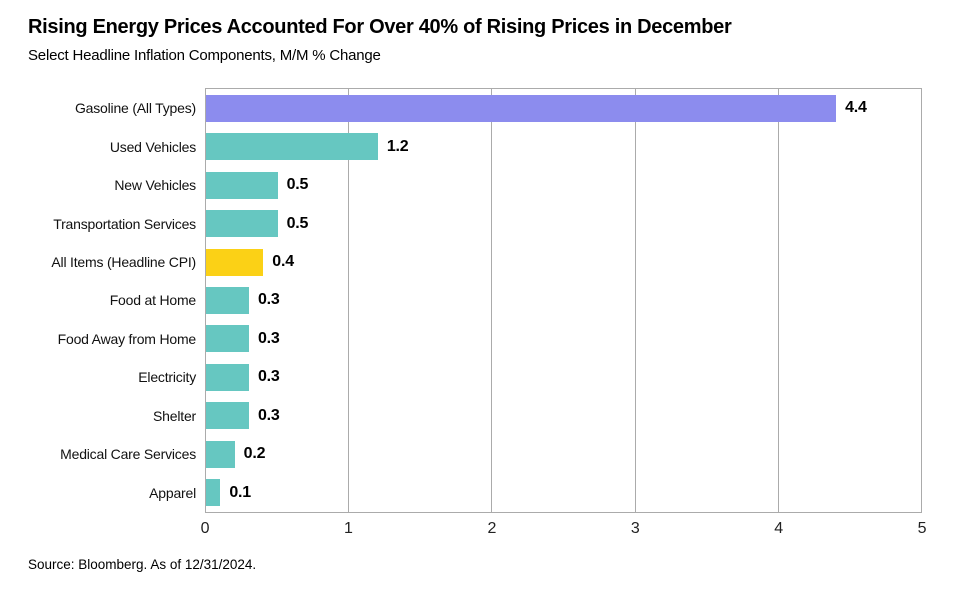  Describe the element at coordinates (922, 528) in the screenshot. I see `x-tick-label-5: 5` at that location.